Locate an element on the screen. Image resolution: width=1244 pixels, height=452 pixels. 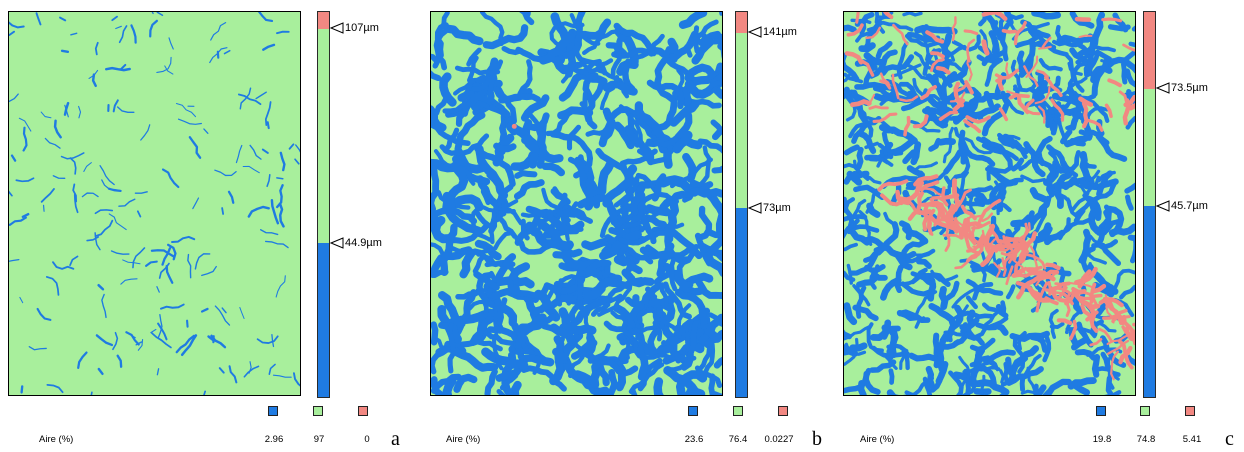
marker-bottom-c: 45.7µm is located at coordinates (1182, 206).